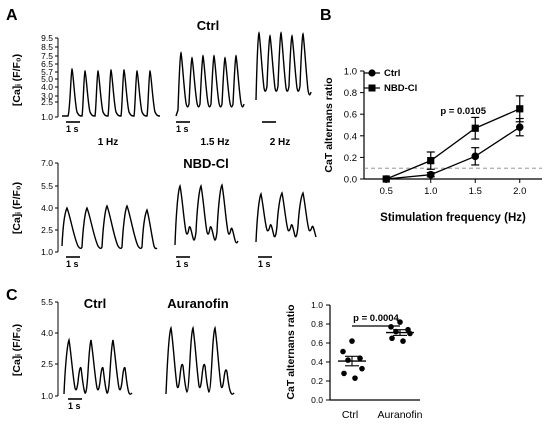 The height and width of the screenshot is (428, 550). I want to click on panel-a-ctrl-yaxis: 1.0 2.5 3.0 4.0 5.0 5.7 6.5 7.5 8.5 9.5, so click(50, 77).